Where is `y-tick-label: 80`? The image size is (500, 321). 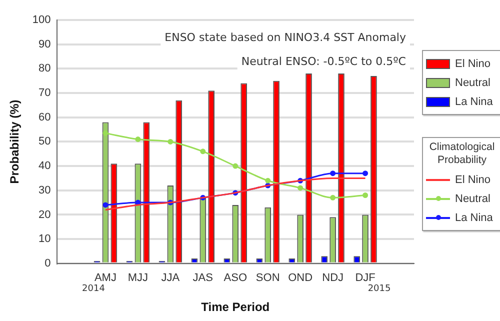 y-tick-label: 80 is located at coordinates (44, 68).